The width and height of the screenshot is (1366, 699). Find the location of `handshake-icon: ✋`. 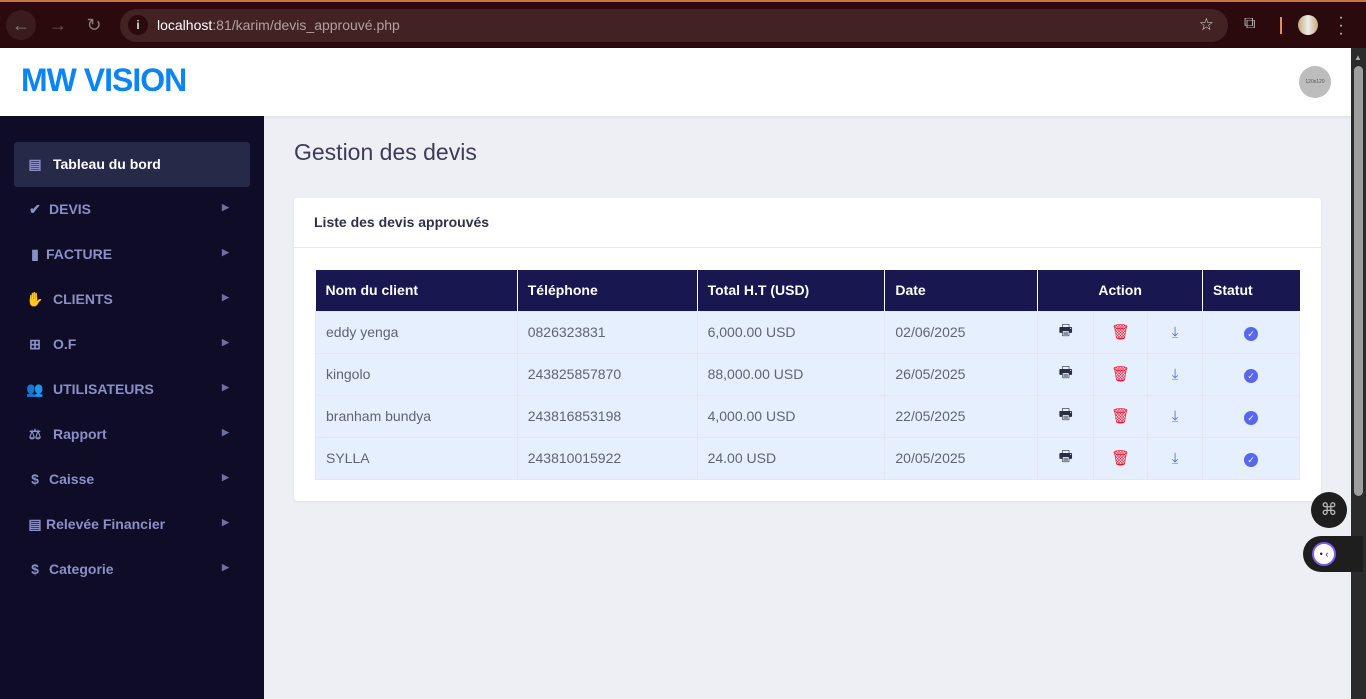

handshake-icon: ✋ is located at coordinates (35, 299).